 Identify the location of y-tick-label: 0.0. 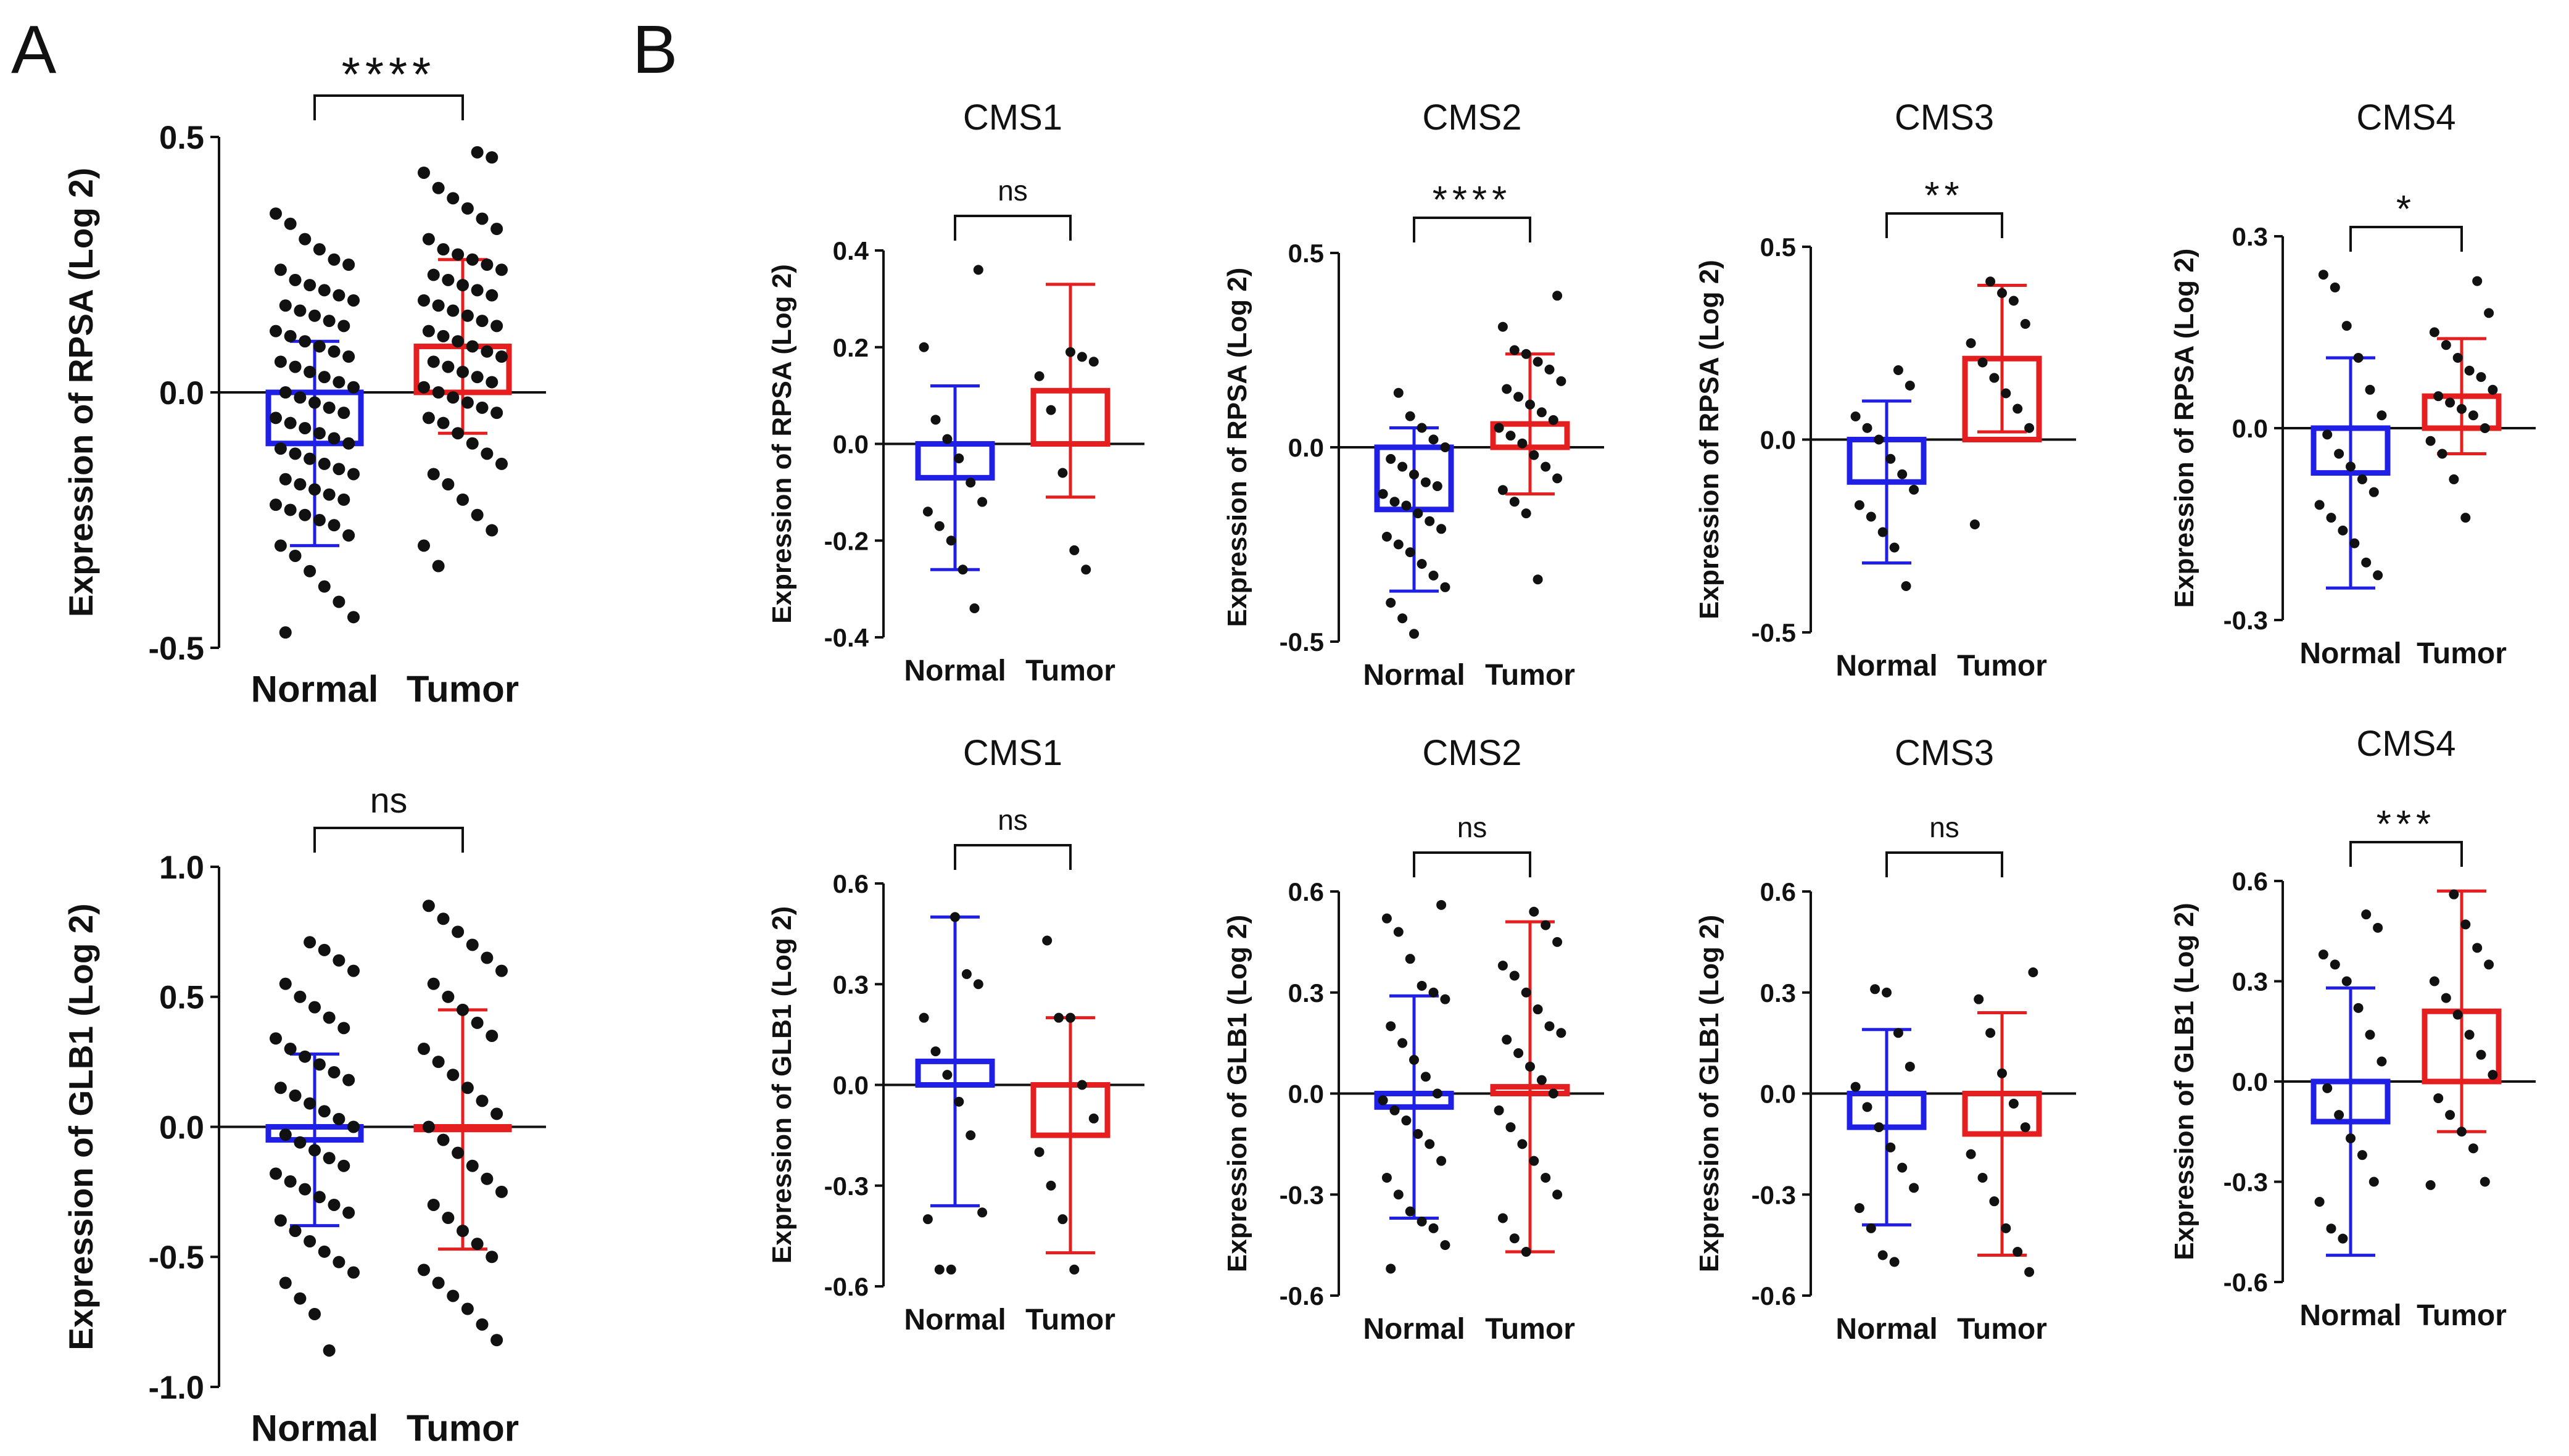
(2250, 1081).